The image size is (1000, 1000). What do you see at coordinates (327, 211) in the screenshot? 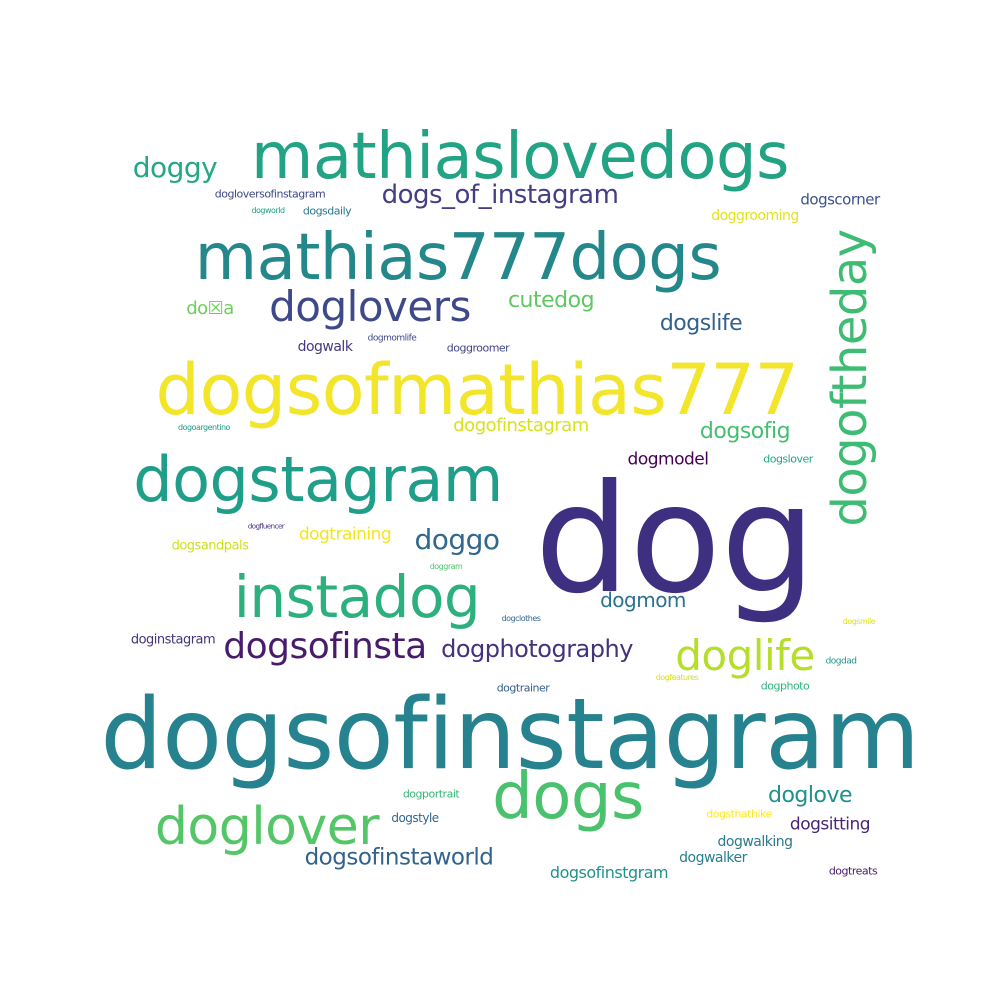
I see `word-43: dogsdaily` at bounding box center [327, 211].